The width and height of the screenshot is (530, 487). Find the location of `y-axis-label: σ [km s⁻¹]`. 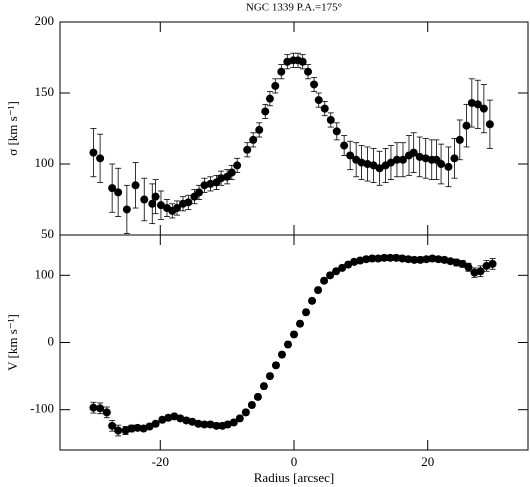

y-axis-label: σ [km s⁻¹] is located at coordinates (12, 128).